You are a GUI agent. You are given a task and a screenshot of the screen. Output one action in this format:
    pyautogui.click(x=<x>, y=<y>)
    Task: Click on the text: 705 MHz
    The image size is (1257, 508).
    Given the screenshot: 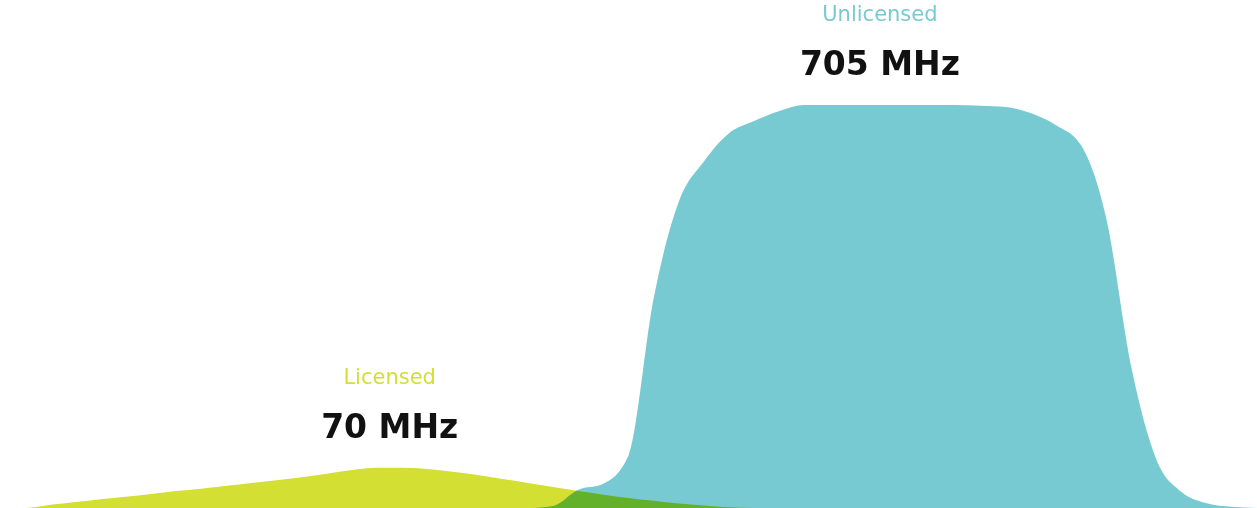 What is the action you would take?
    pyautogui.click(x=879, y=63)
    